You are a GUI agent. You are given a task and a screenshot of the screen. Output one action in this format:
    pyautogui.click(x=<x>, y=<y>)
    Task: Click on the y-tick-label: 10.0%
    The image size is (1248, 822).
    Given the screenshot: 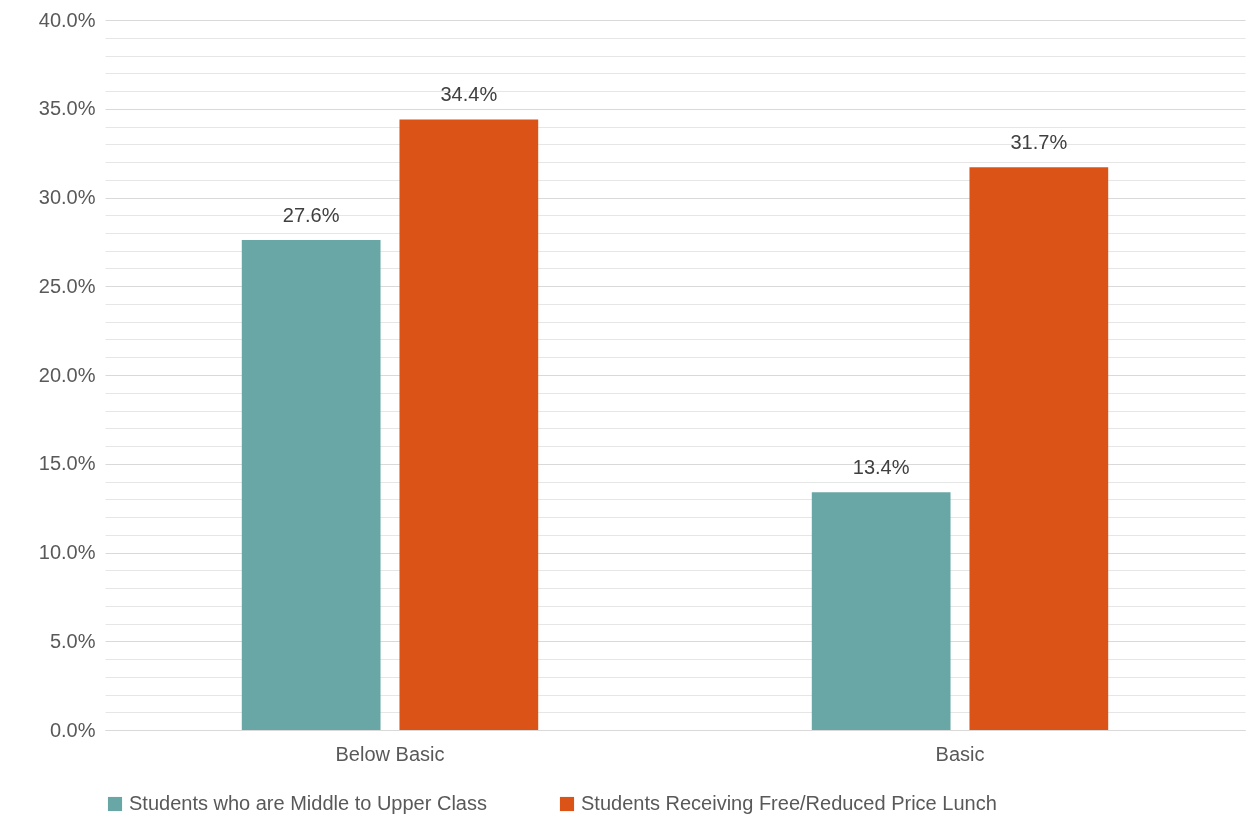 What is the action you would take?
    pyautogui.click(x=67, y=552)
    